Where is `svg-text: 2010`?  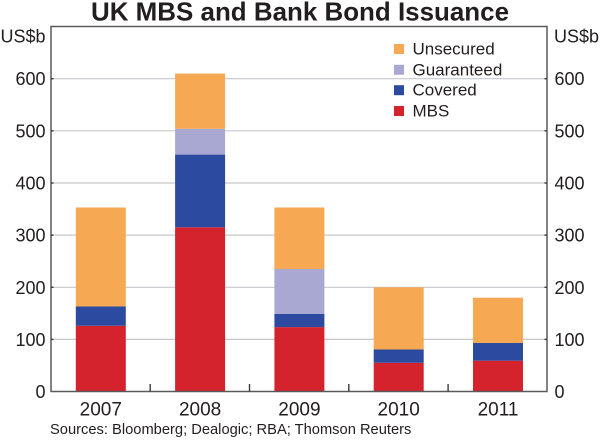 svg-text: 2010 is located at coordinates (399, 410).